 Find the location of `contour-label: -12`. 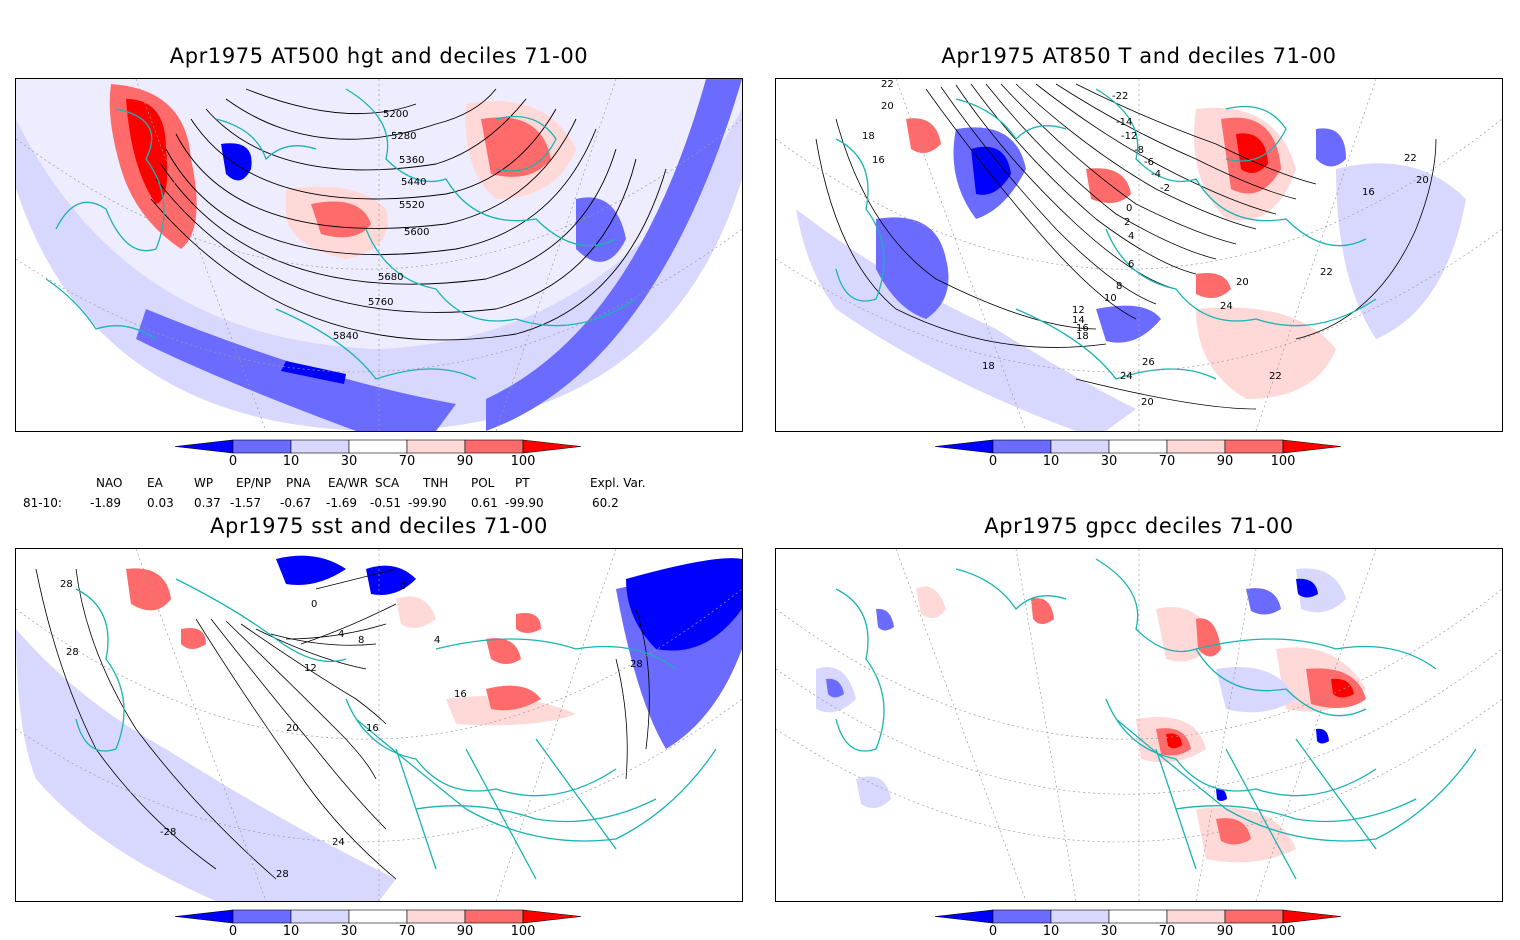

contour-label: -12 is located at coordinates (1129, 136).